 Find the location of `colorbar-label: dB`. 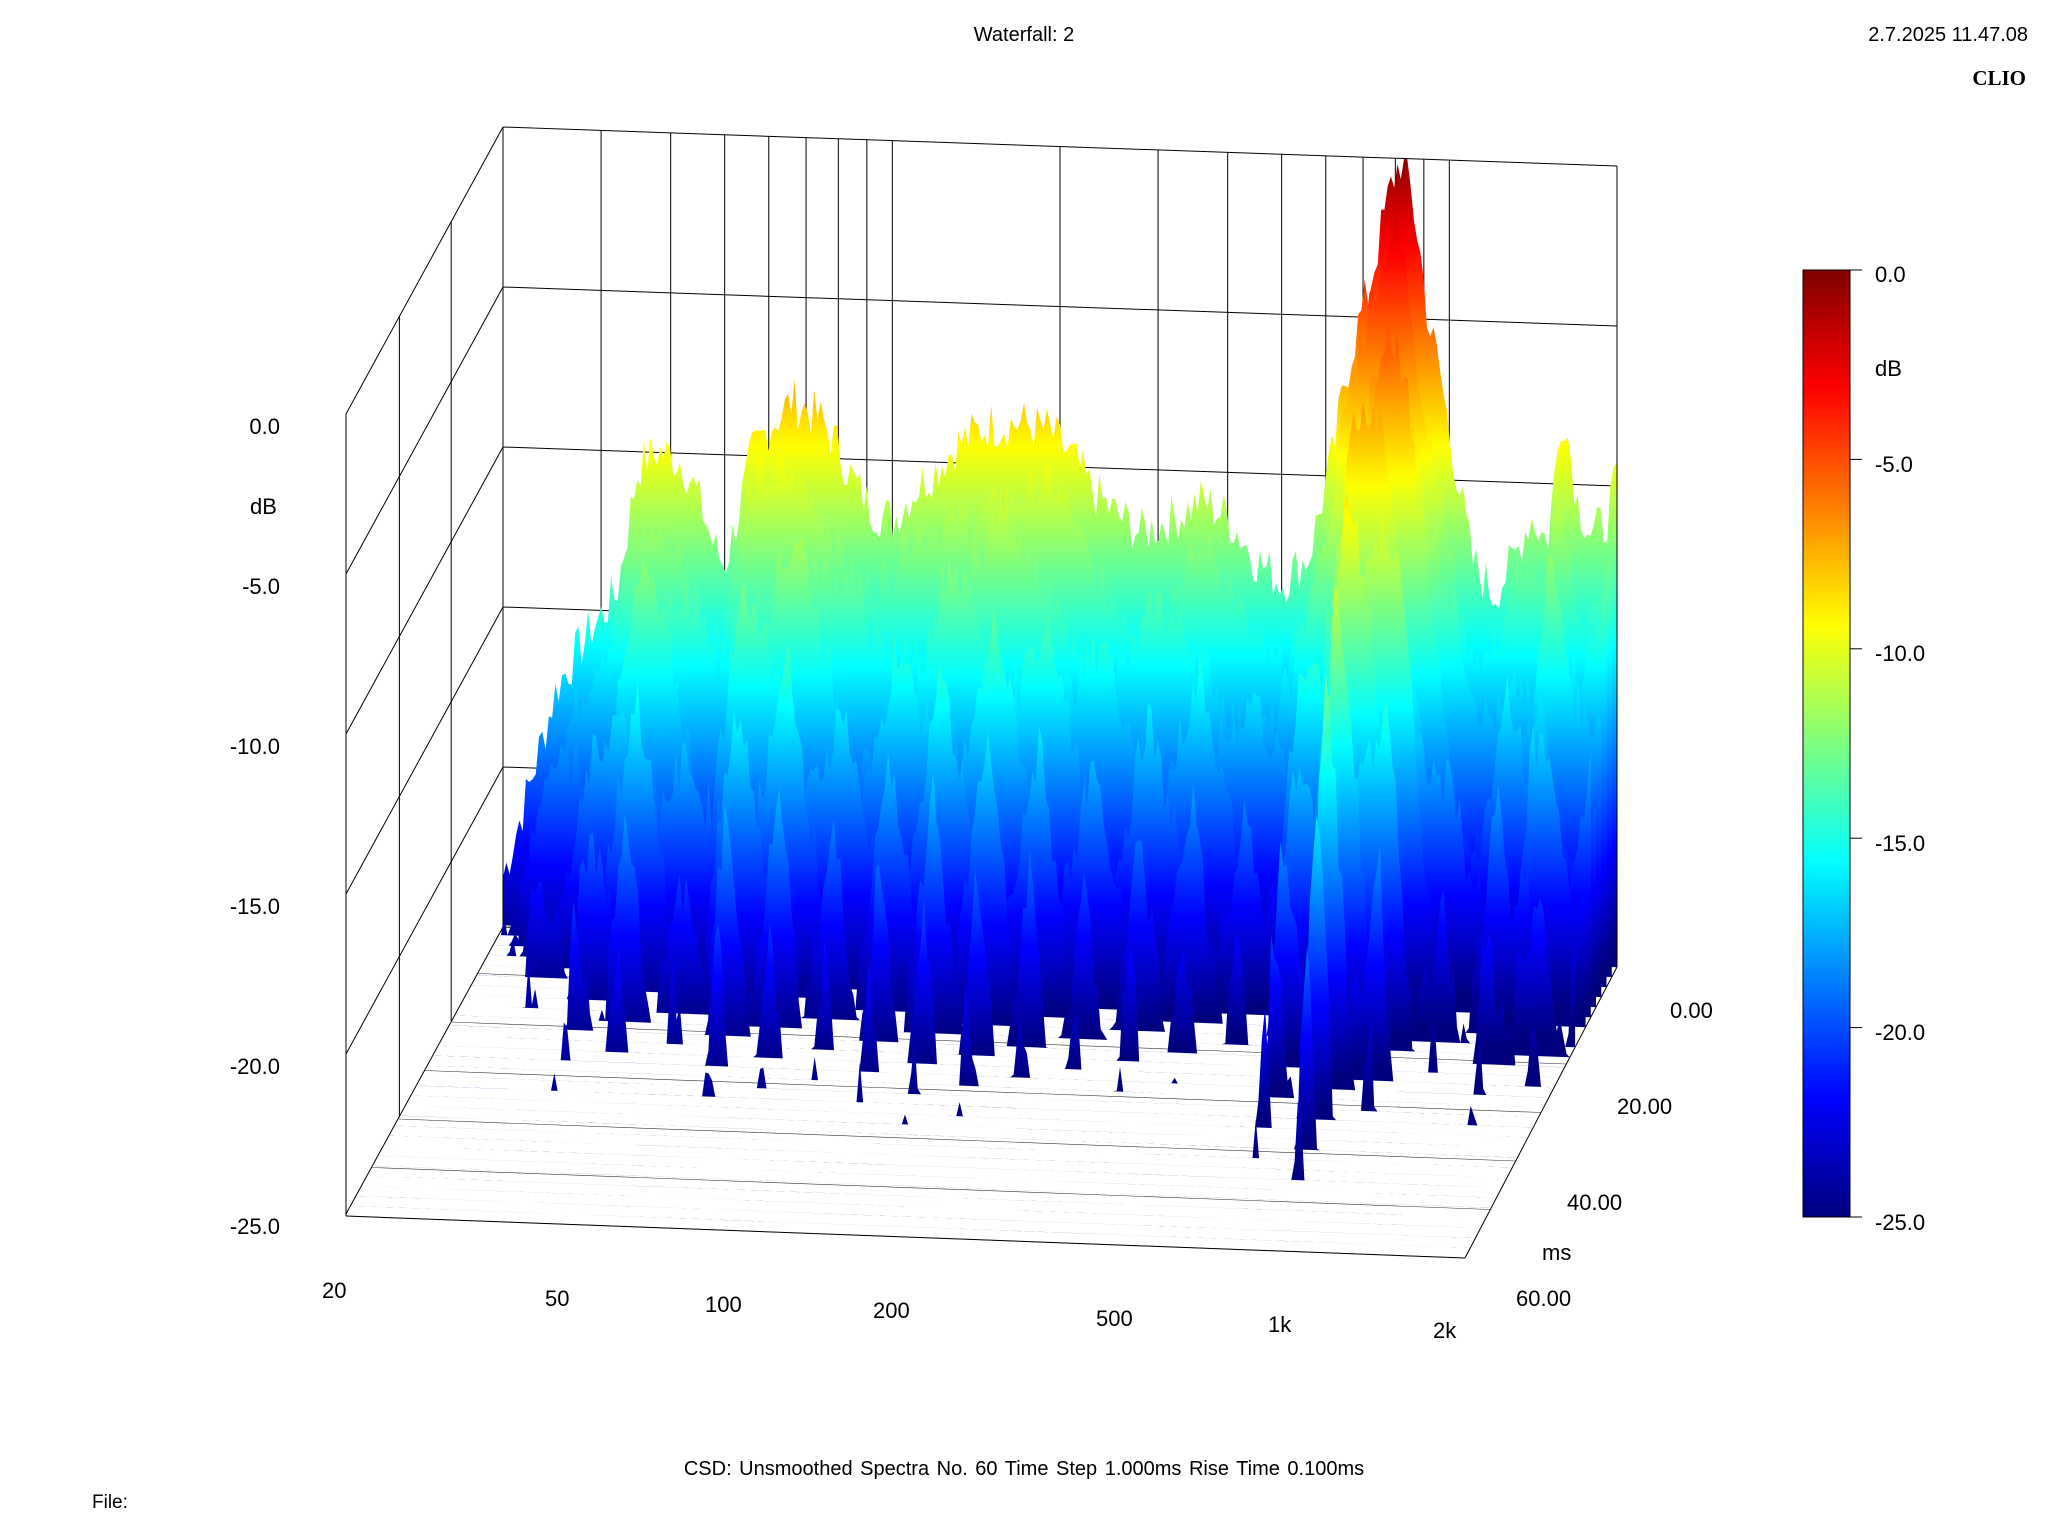

colorbar-label: dB is located at coordinates (1888, 368).